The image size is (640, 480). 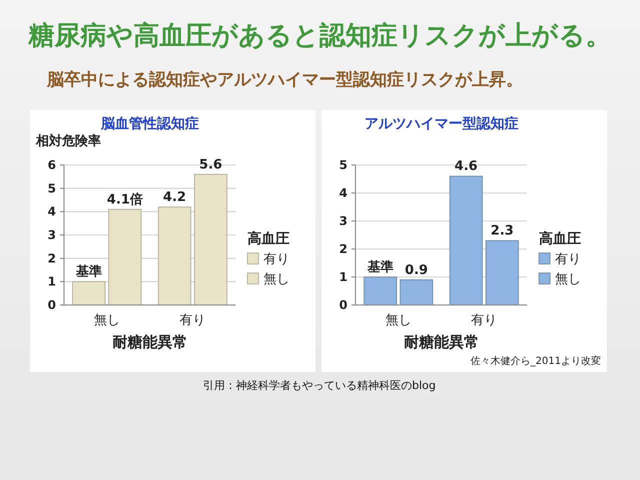 What do you see at coordinates (124, 199) in the screenshot?
I see `data-label: 4.1倍` at bounding box center [124, 199].